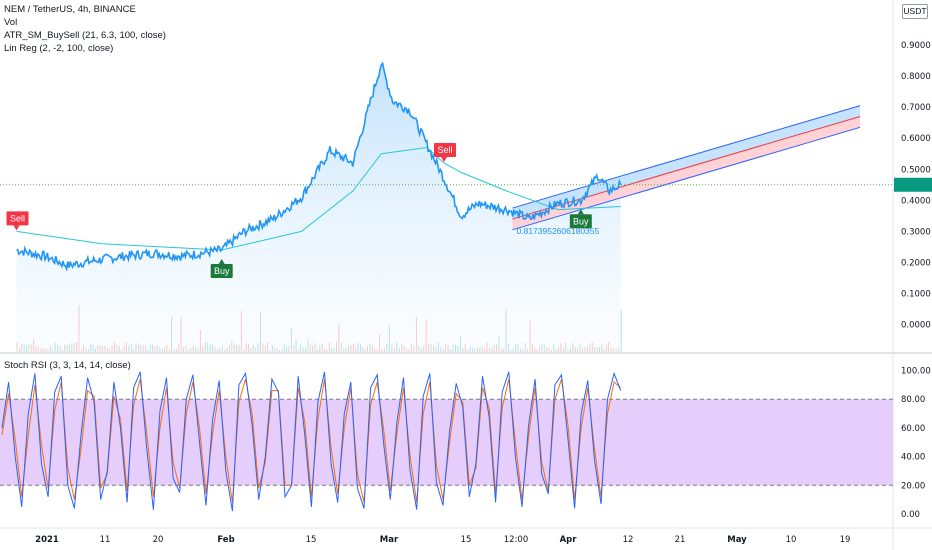 The image size is (932, 550). Describe the element at coordinates (105, 540) in the screenshot. I see `time-tick-label: 11` at that location.